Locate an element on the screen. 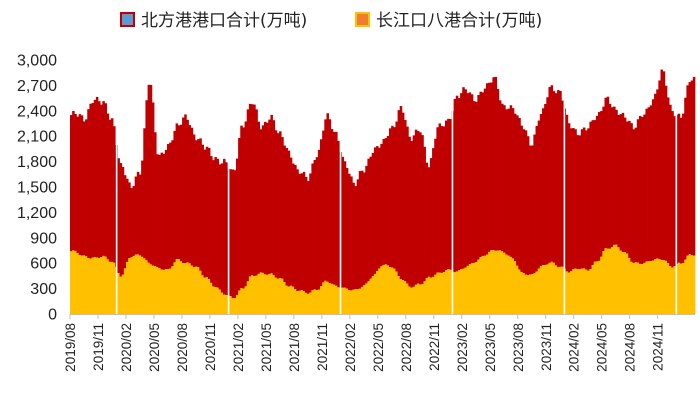 The height and width of the screenshot is (418, 700). x-tick-label: 2023/05 is located at coordinates (490, 347).